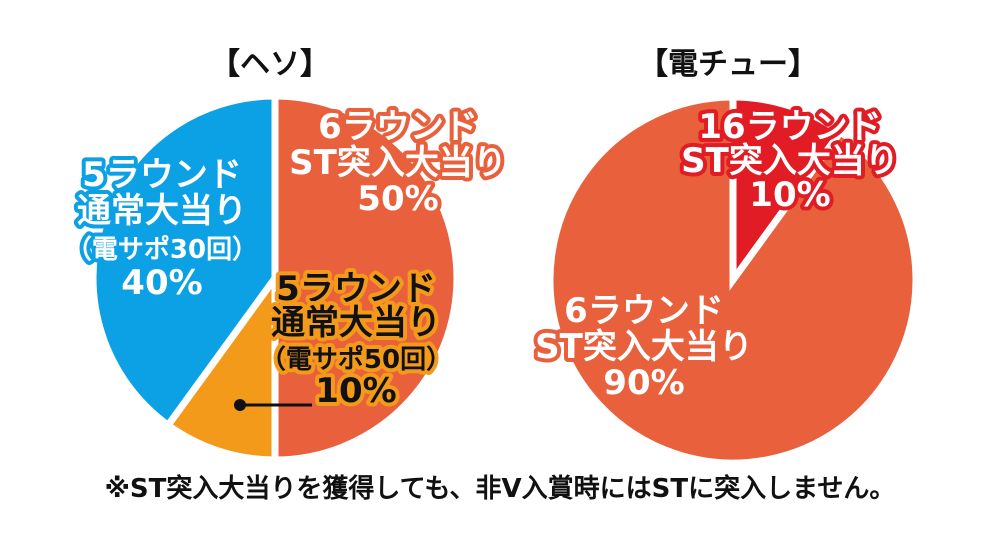  What do you see at coordinates (643, 383) in the screenshot?
I see `denchu-slice-label-1-line-2: 90%` at bounding box center [643, 383].